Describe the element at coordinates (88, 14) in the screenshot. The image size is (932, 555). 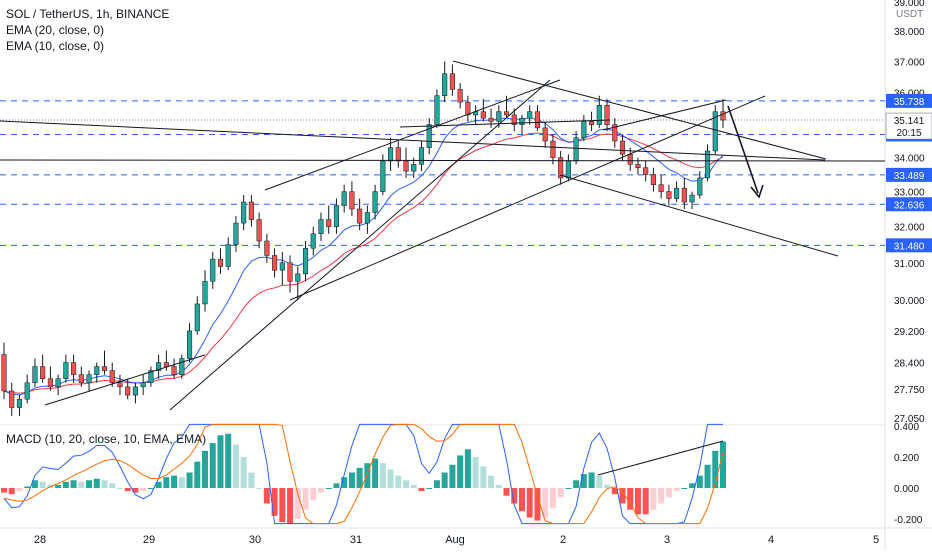
I see `symbol-legend: SOL / TetherUS, 1h, BINANCE` at that location.